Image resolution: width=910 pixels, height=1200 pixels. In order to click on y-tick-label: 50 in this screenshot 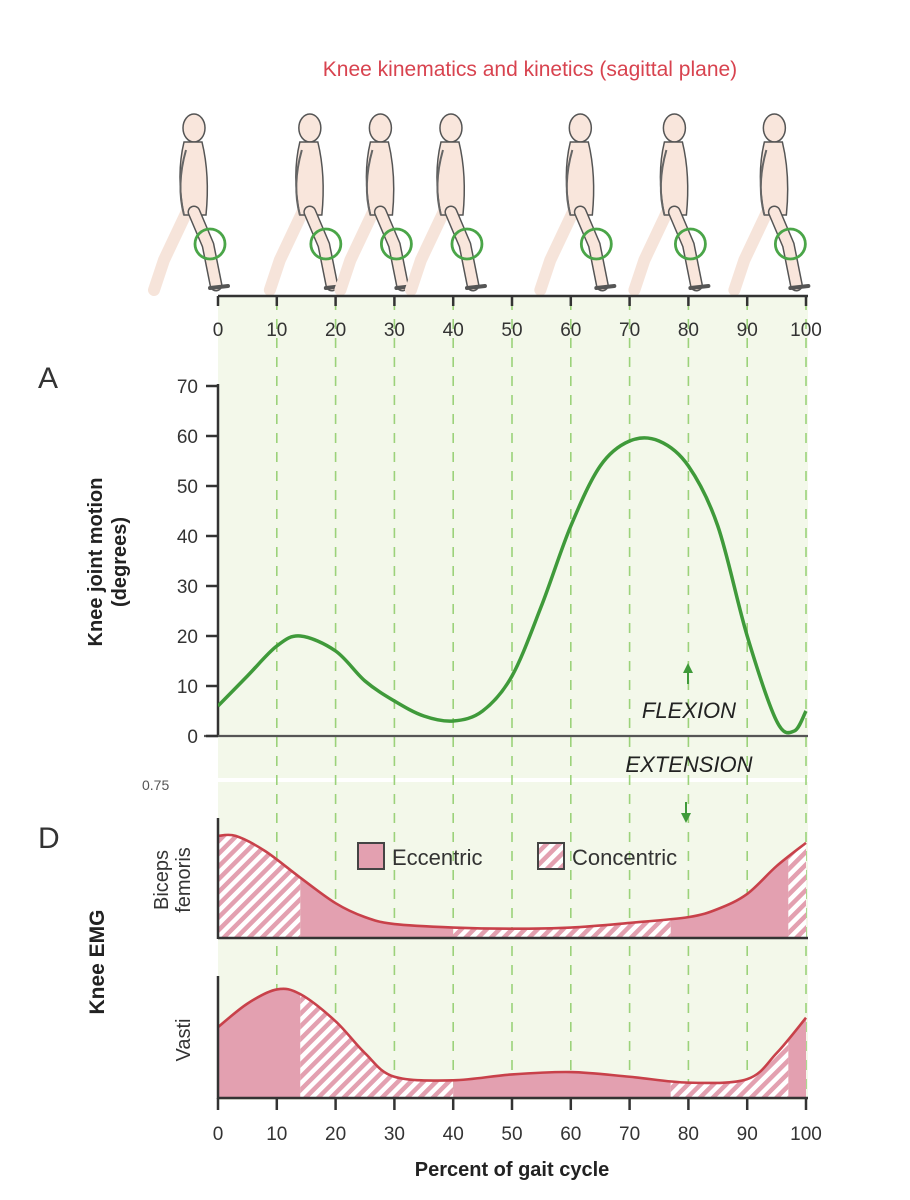, I will do `click(187, 487)`.